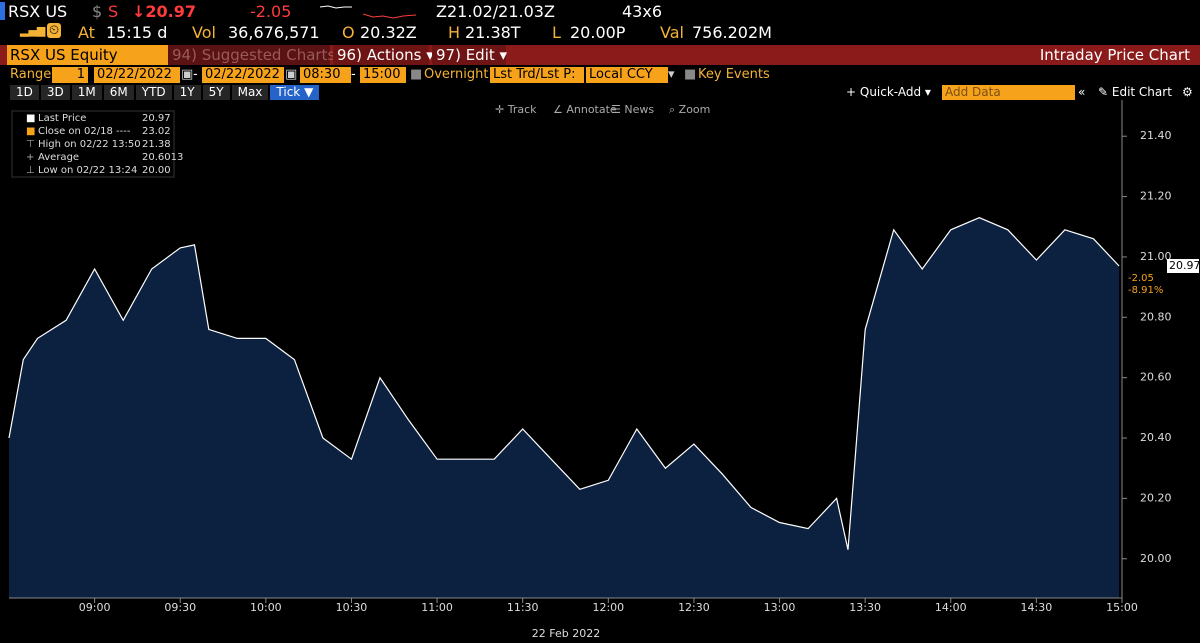 The width and height of the screenshot is (1200, 643). Describe the element at coordinates (1156, 135) in the screenshot. I see `y-tick-label: 21.40` at that location.